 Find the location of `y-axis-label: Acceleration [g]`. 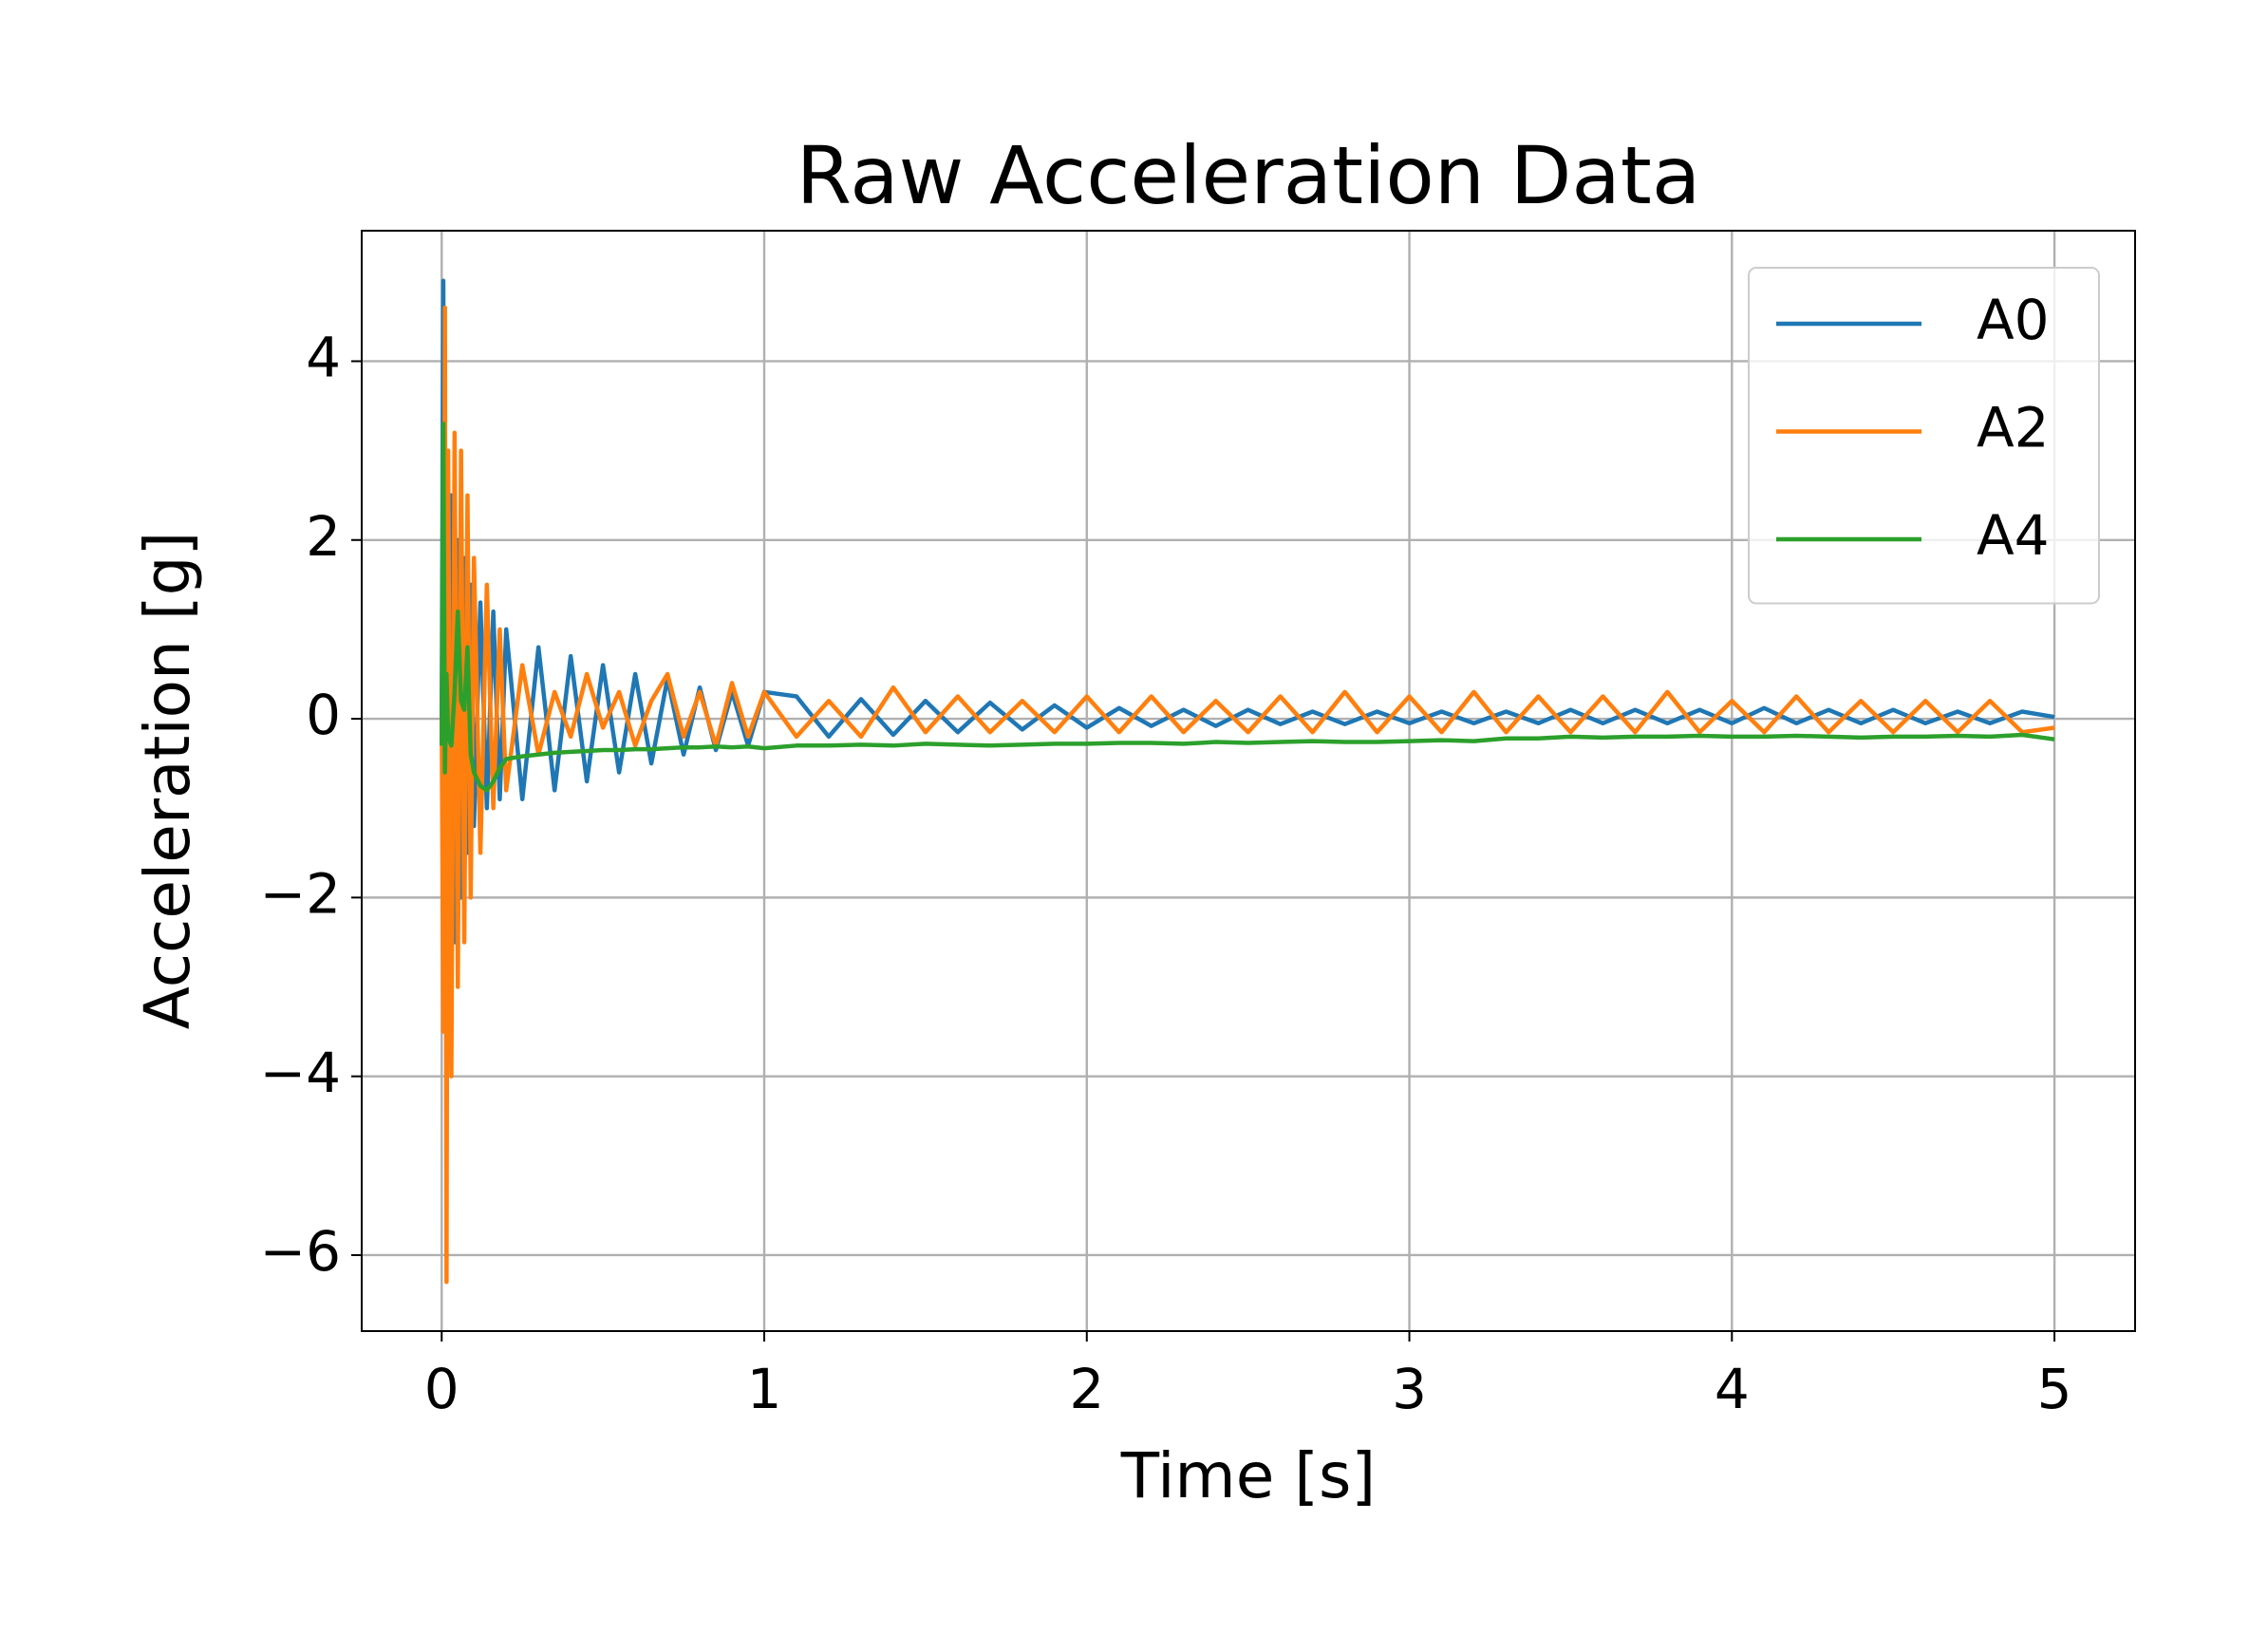

y-axis-label: Acceleration [g] is located at coordinates (167, 781).